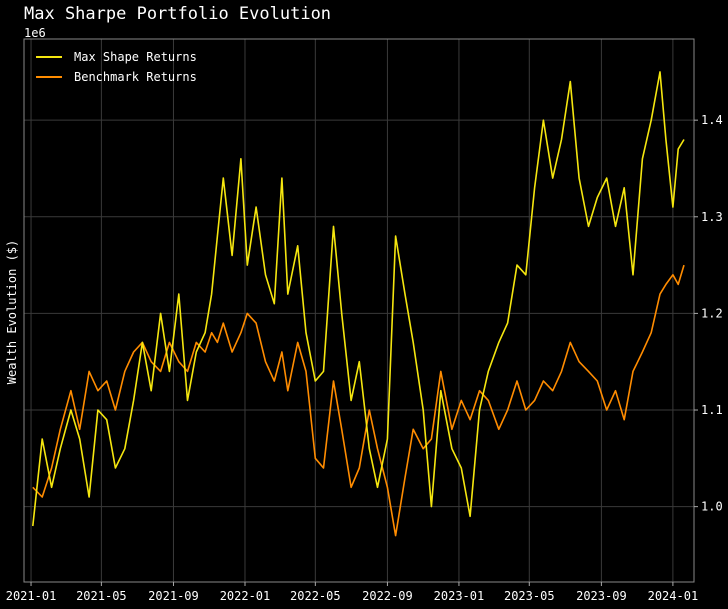 Image resolution: width=728 pixels, height=609 pixels. I want to click on x-tick-label: 2022-09, so click(387, 596).